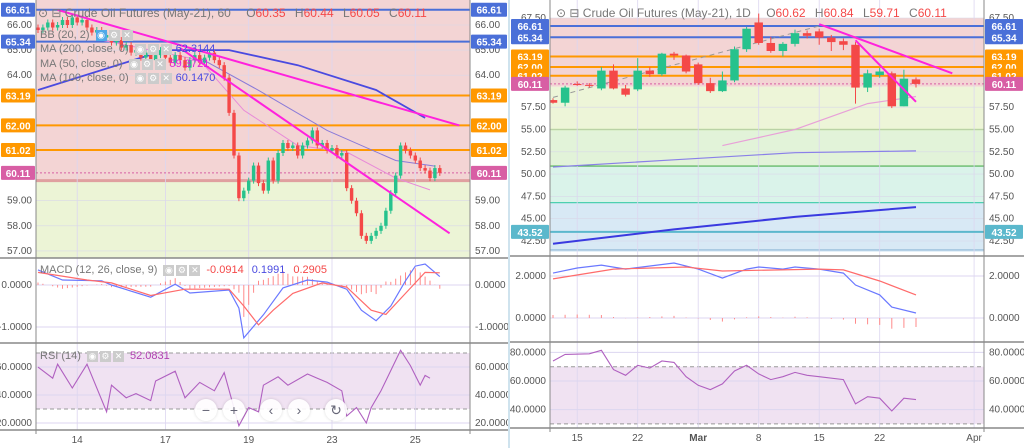 This screenshot has width=1024, height=448. I want to click on time-tick-label: 22, so click(880, 438).